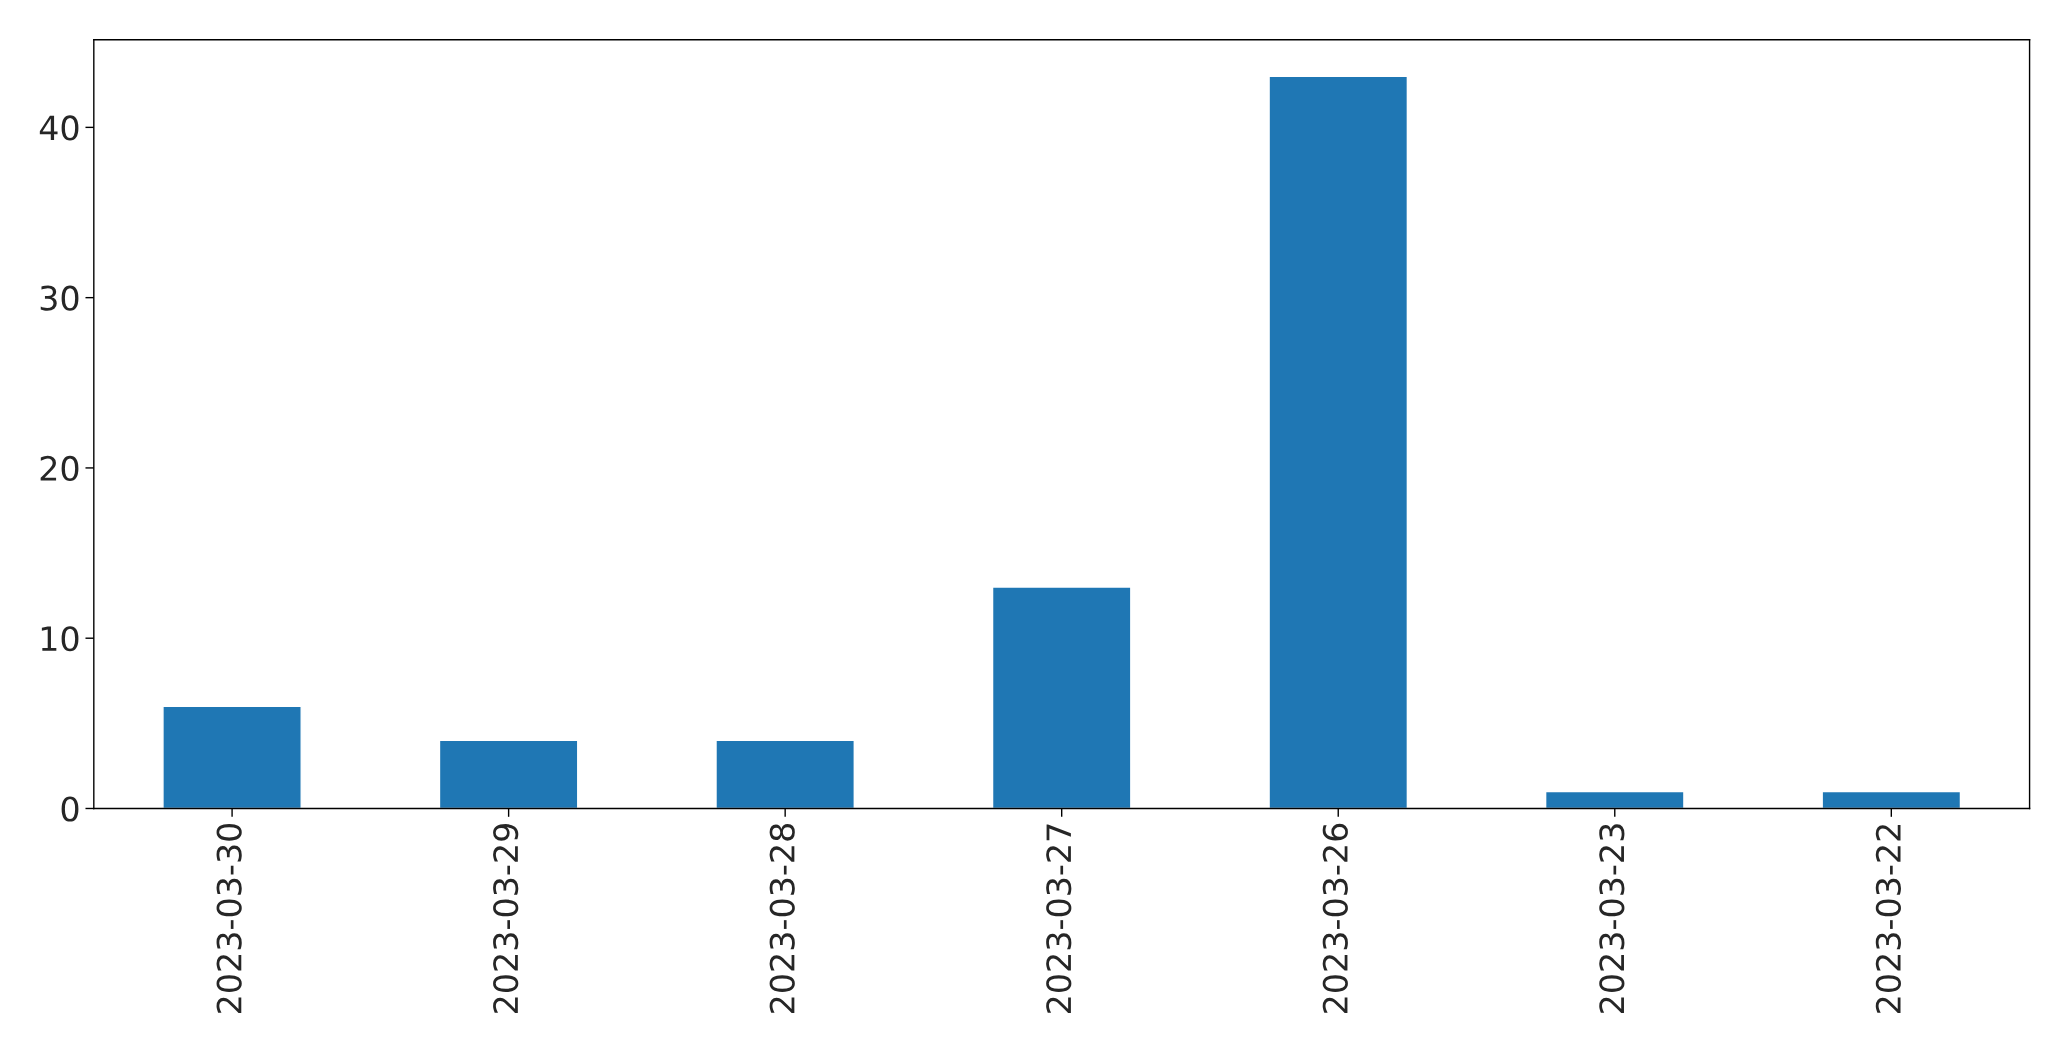 The width and height of the screenshot is (2071, 1061). What do you see at coordinates (1612, 918) in the screenshot?
I see `x-tick-label: 2023-03-23` at bounding box center [1612, 918].